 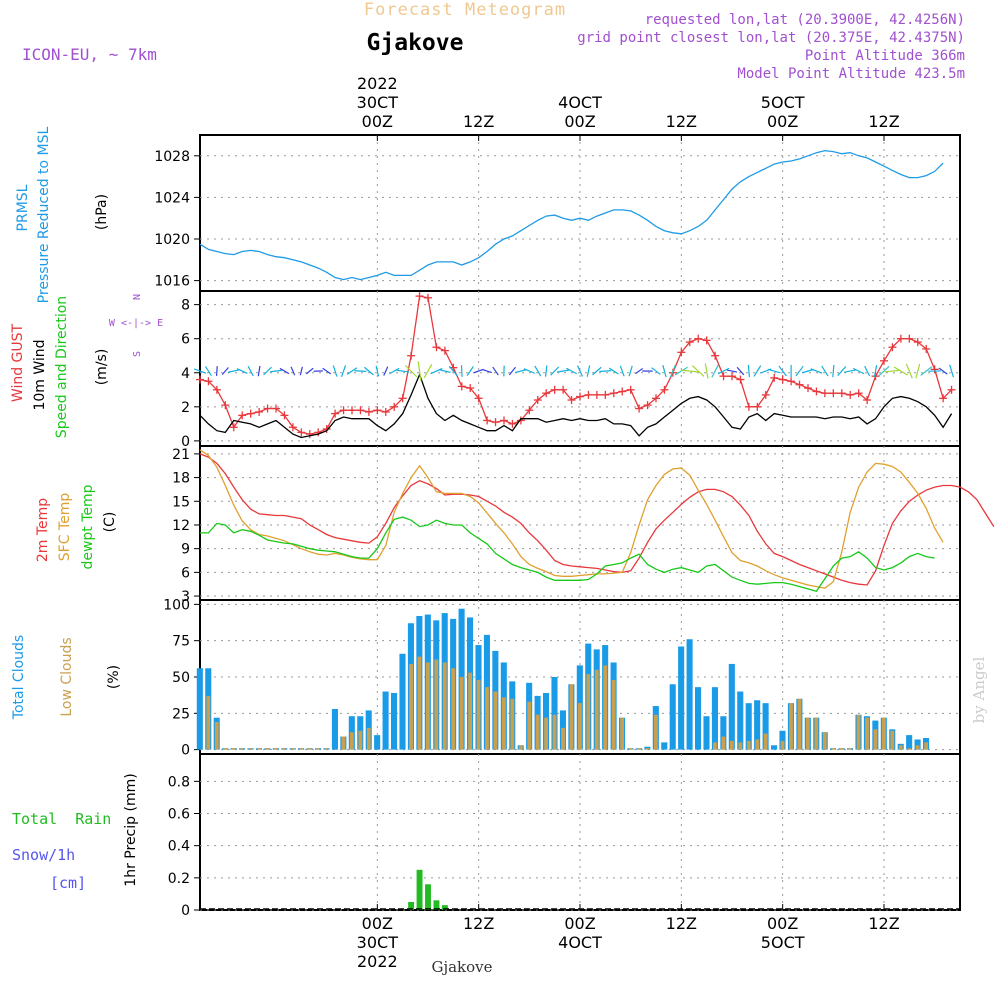 I want to click on location-title: Gjakove, so click(x=415, y=43).